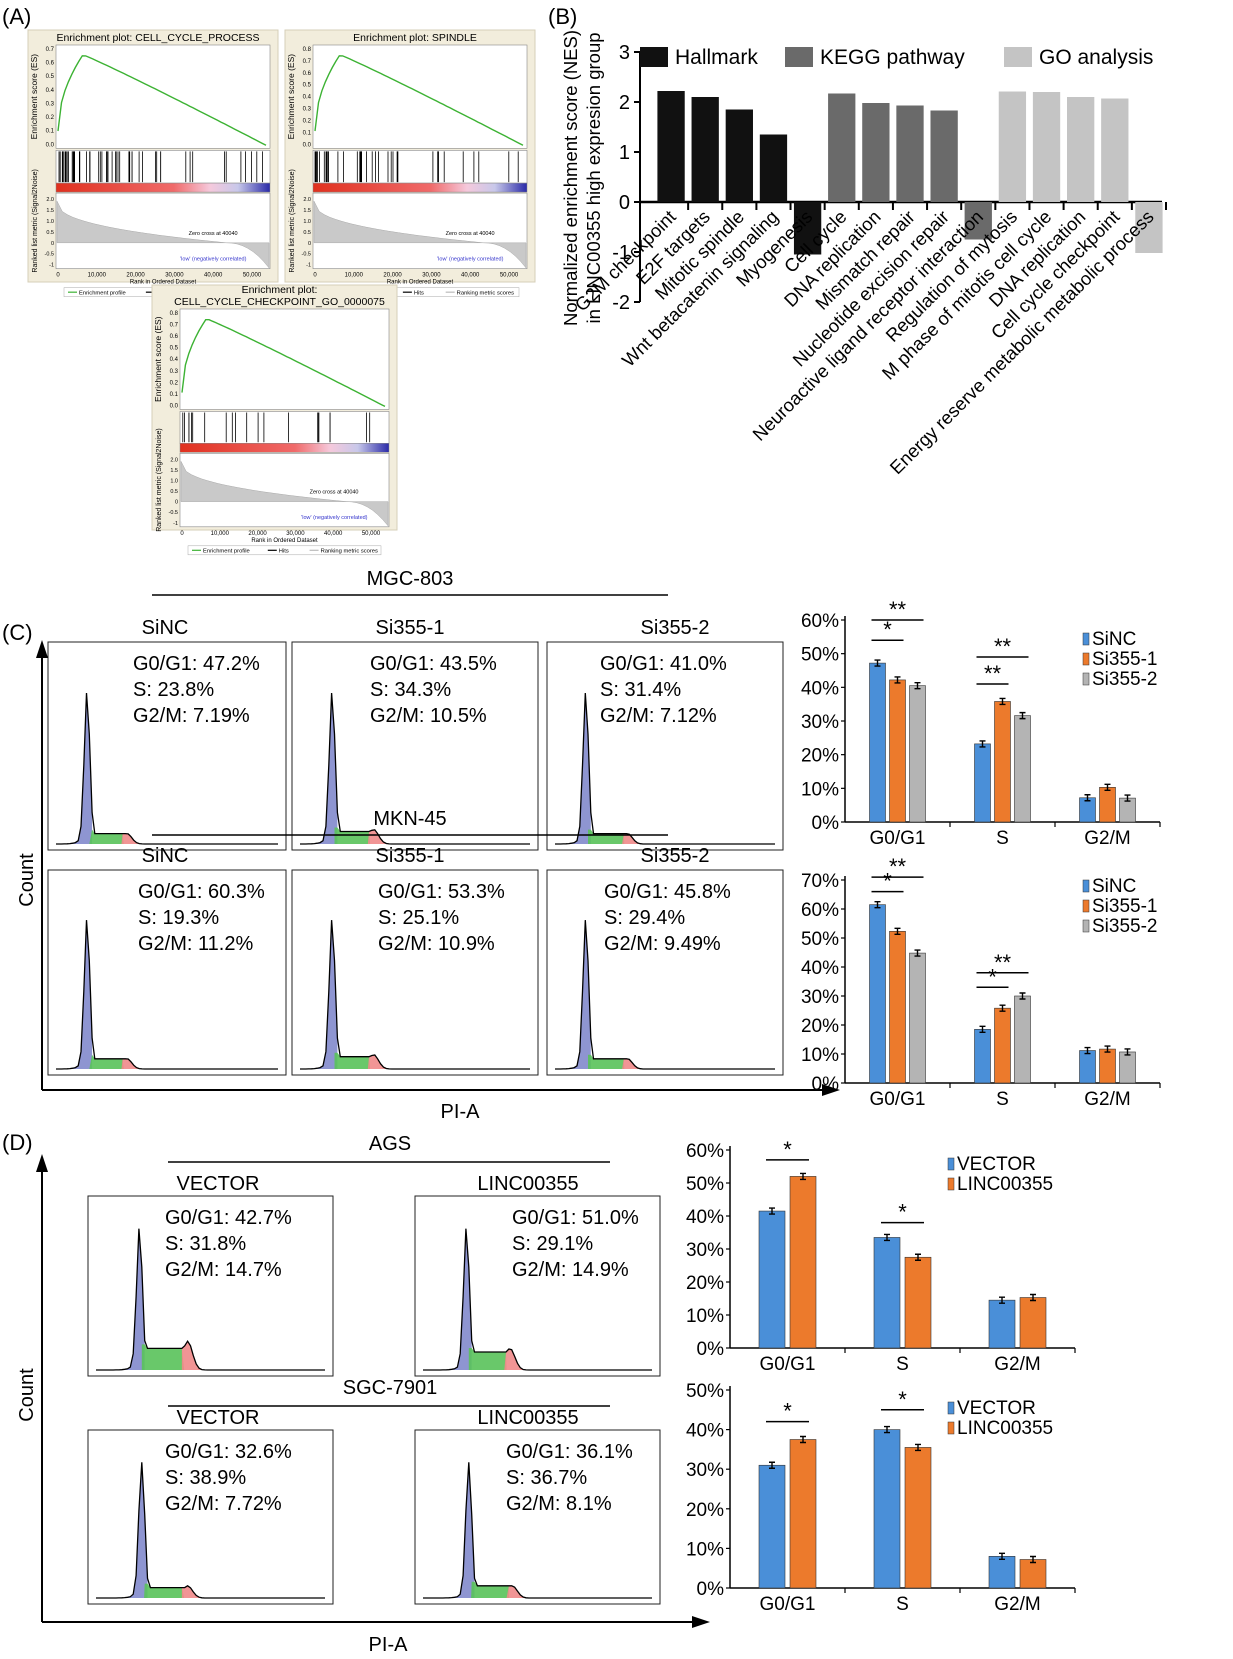 The height and width of the screenshot is (1659, 1233). What do you see at coordinates (165, 856) in the screenshot?
I see `condition-label: SiNC` at bounding box center [165, 856].